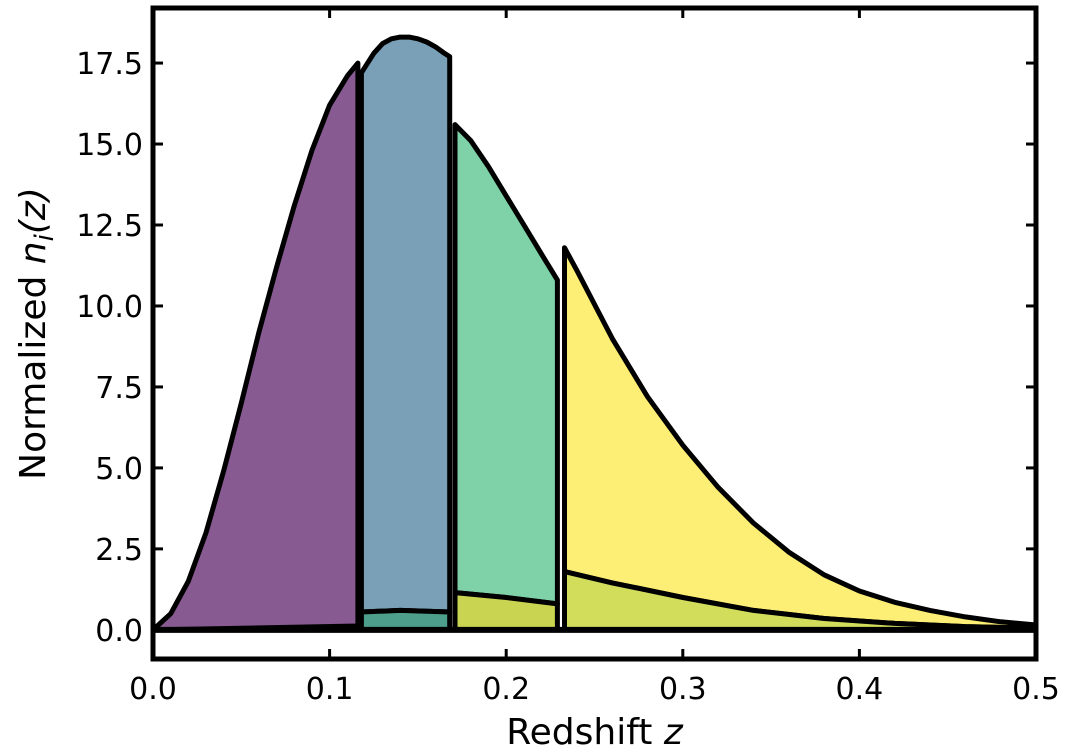 The width and height of the screenshot is (1067, 755). What do you see at coordinates (109, 226) in the screenshot?
I see `y-tick-label: 12.5` at bounding box center [109, 226].